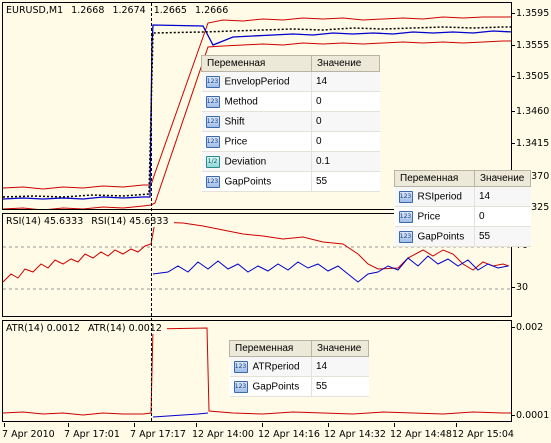  I want to click on variable-name: ATRperiod, so click(276, 367).